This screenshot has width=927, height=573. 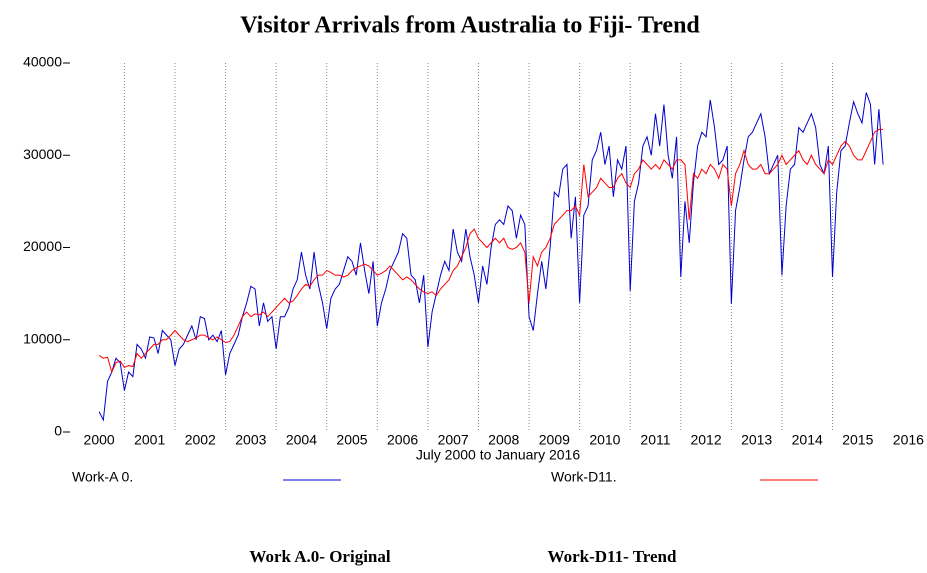 I want to click on y-tick-label: 20000, so click(x=42, y=246).